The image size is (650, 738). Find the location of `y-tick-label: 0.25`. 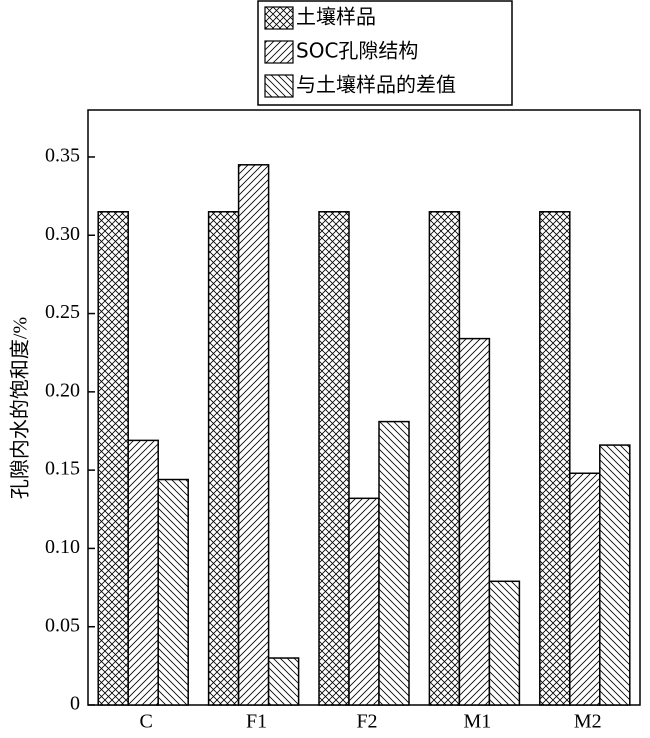

y-tick-label: 0.25 is located at coordinates (62, 312).